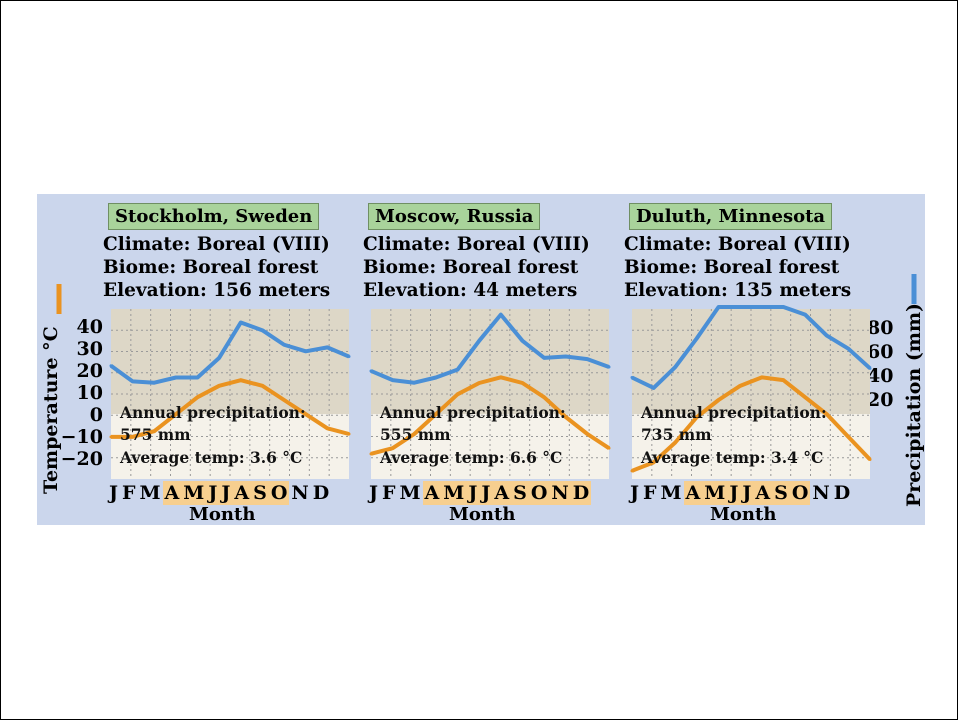 Image resolution: width=958 pixels, height=720 pixels. Describe the element at coordinates (81, 459) in the screenshot. I see `temperature-tick: −20` at that location.